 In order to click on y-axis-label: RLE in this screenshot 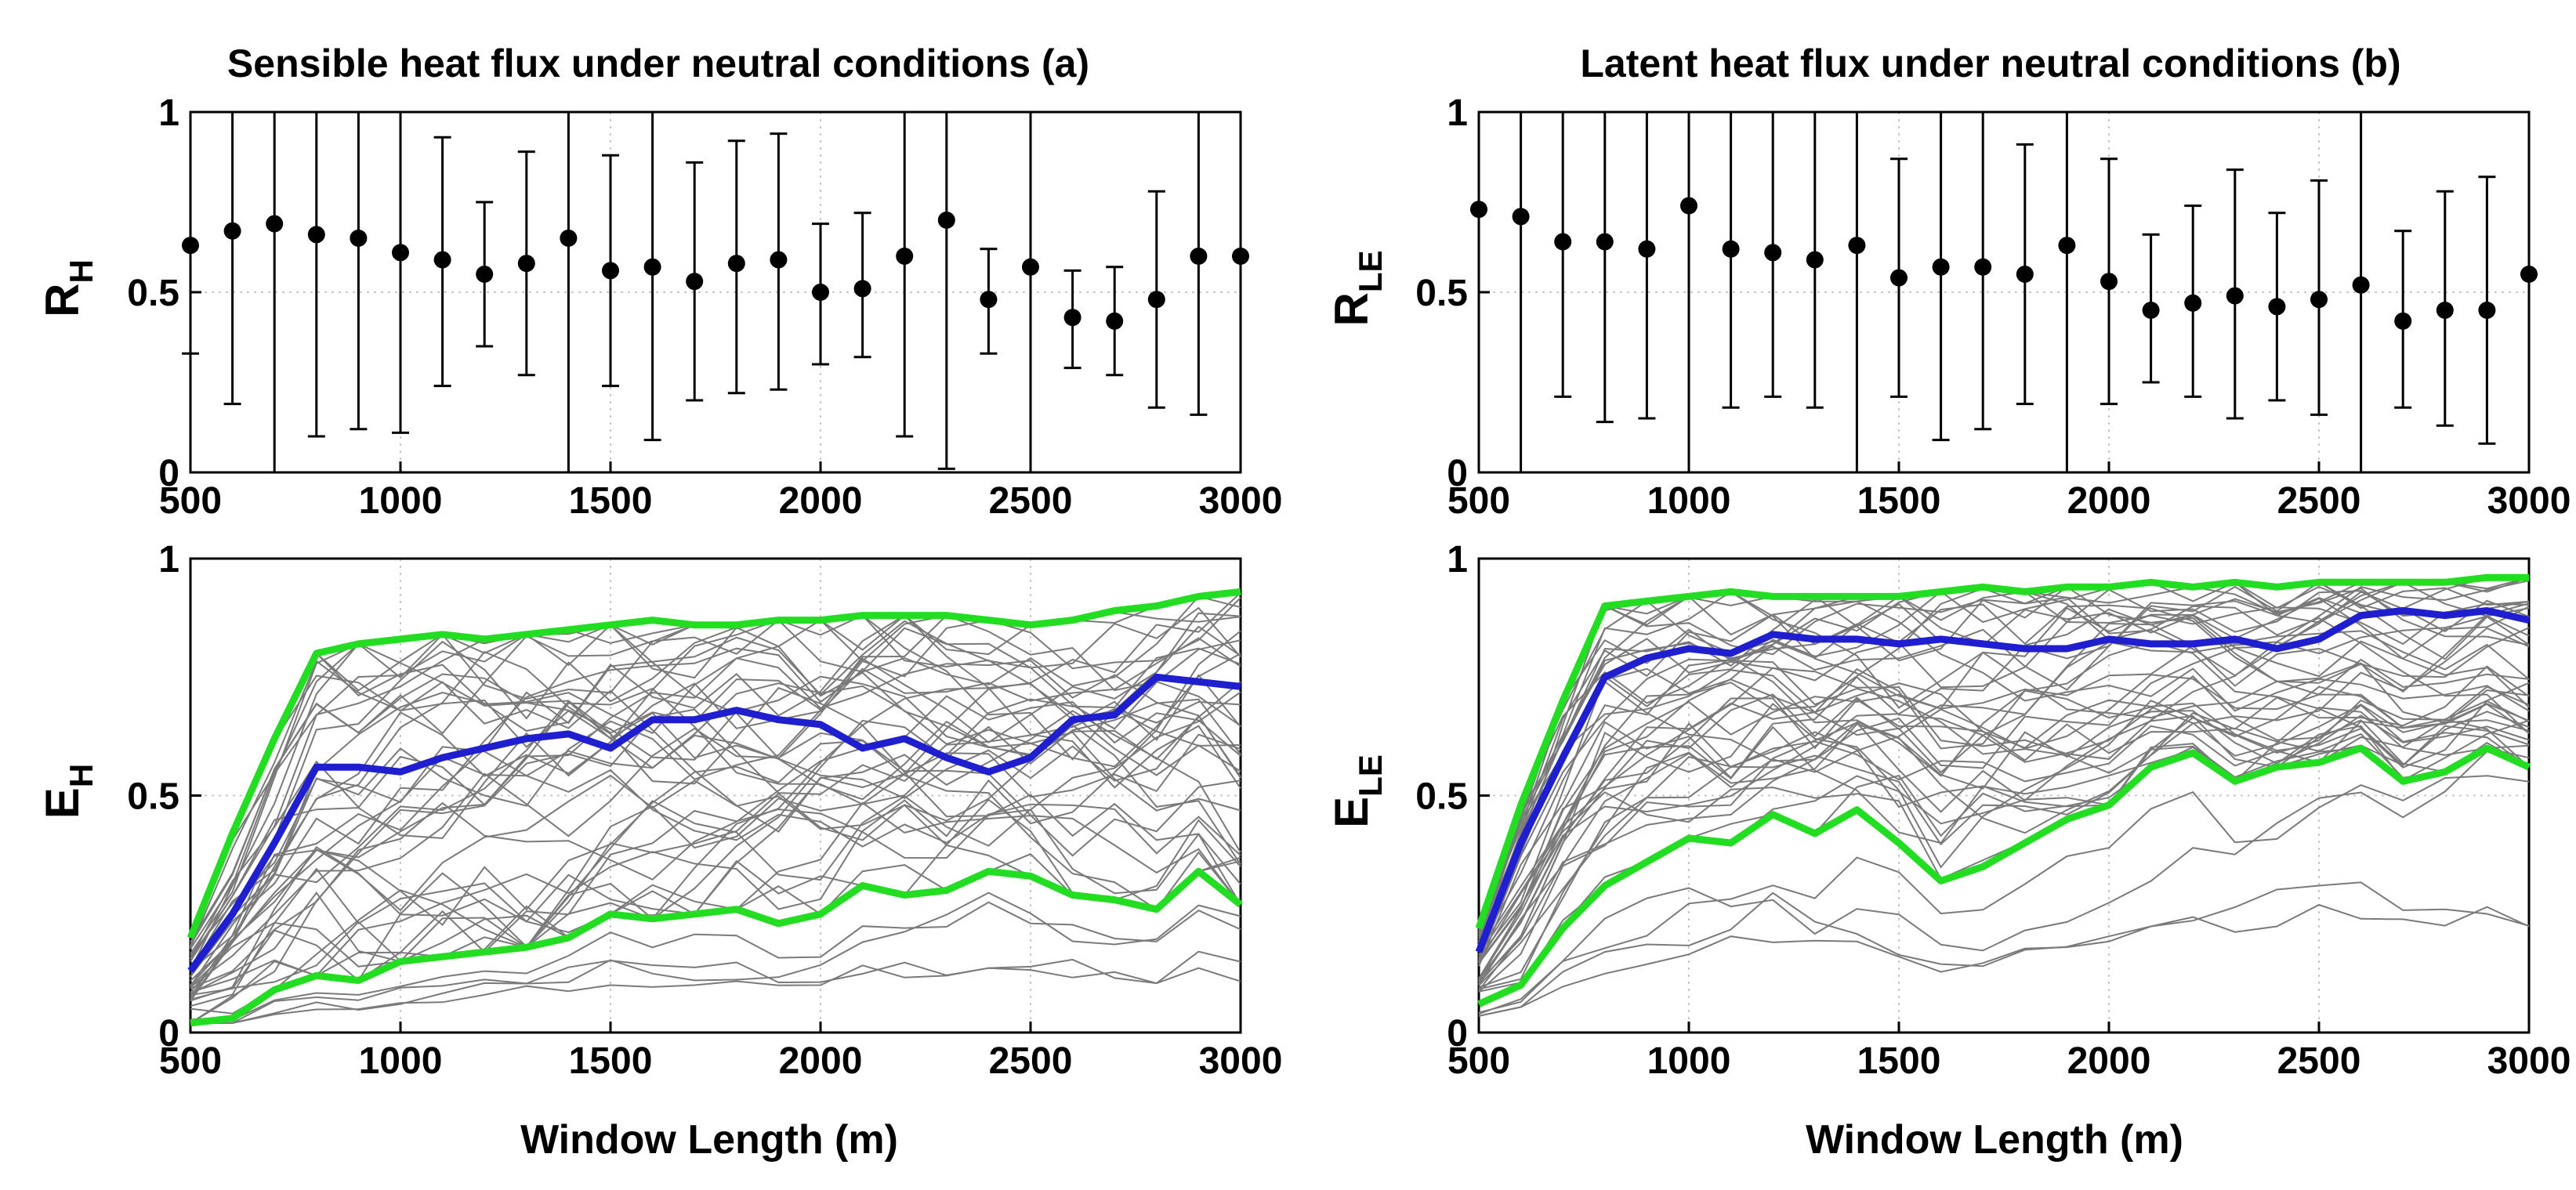, I will do `click(1357, 288)`.